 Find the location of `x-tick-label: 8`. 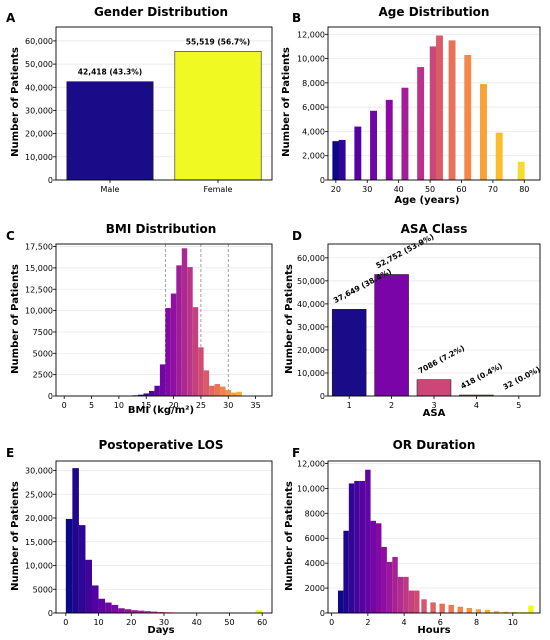

x-tick-label: 8 is located at coordinates (476, 622).